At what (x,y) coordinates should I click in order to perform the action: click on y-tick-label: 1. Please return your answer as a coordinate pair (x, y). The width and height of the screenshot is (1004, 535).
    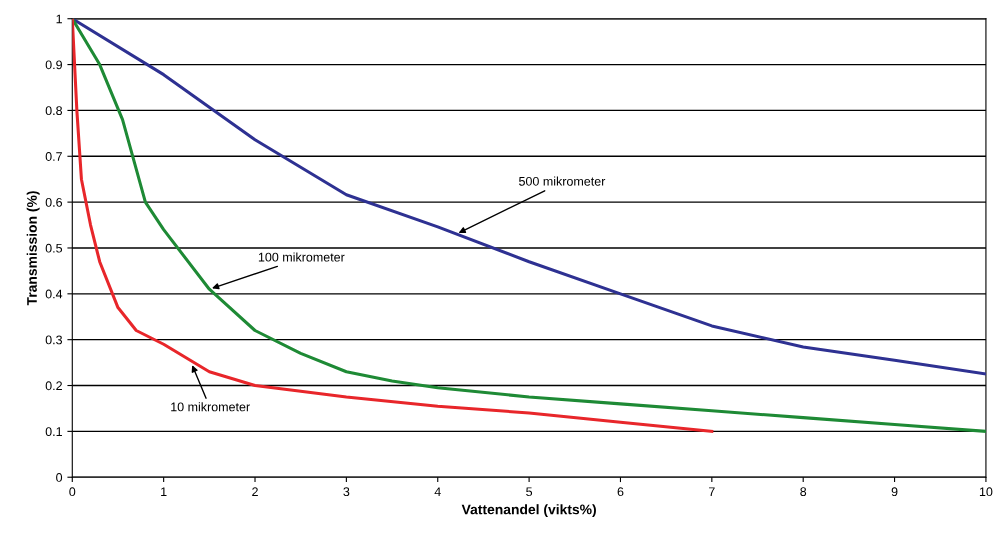
    Looking at the image, I should click on (59, 19).